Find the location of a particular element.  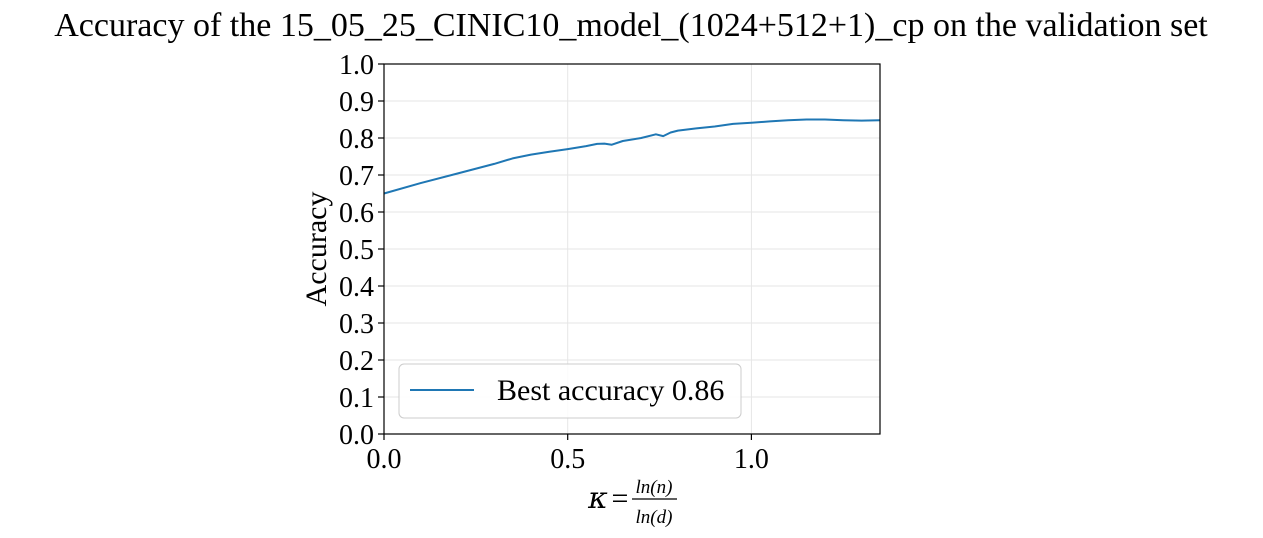

y-tick-label: 0.4 is located at coordinates (356, 287).